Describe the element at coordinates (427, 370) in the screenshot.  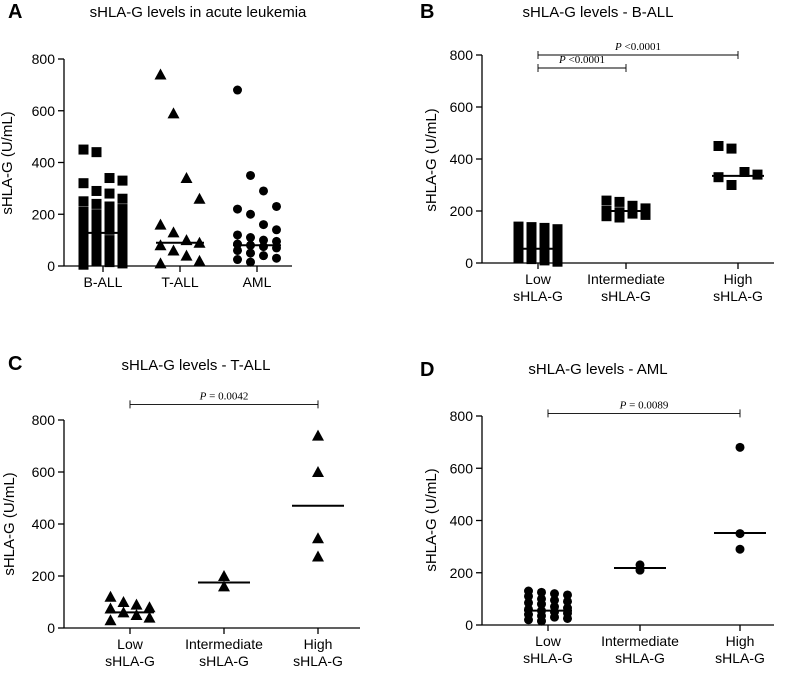
I see `panel-letter: D` at that location.